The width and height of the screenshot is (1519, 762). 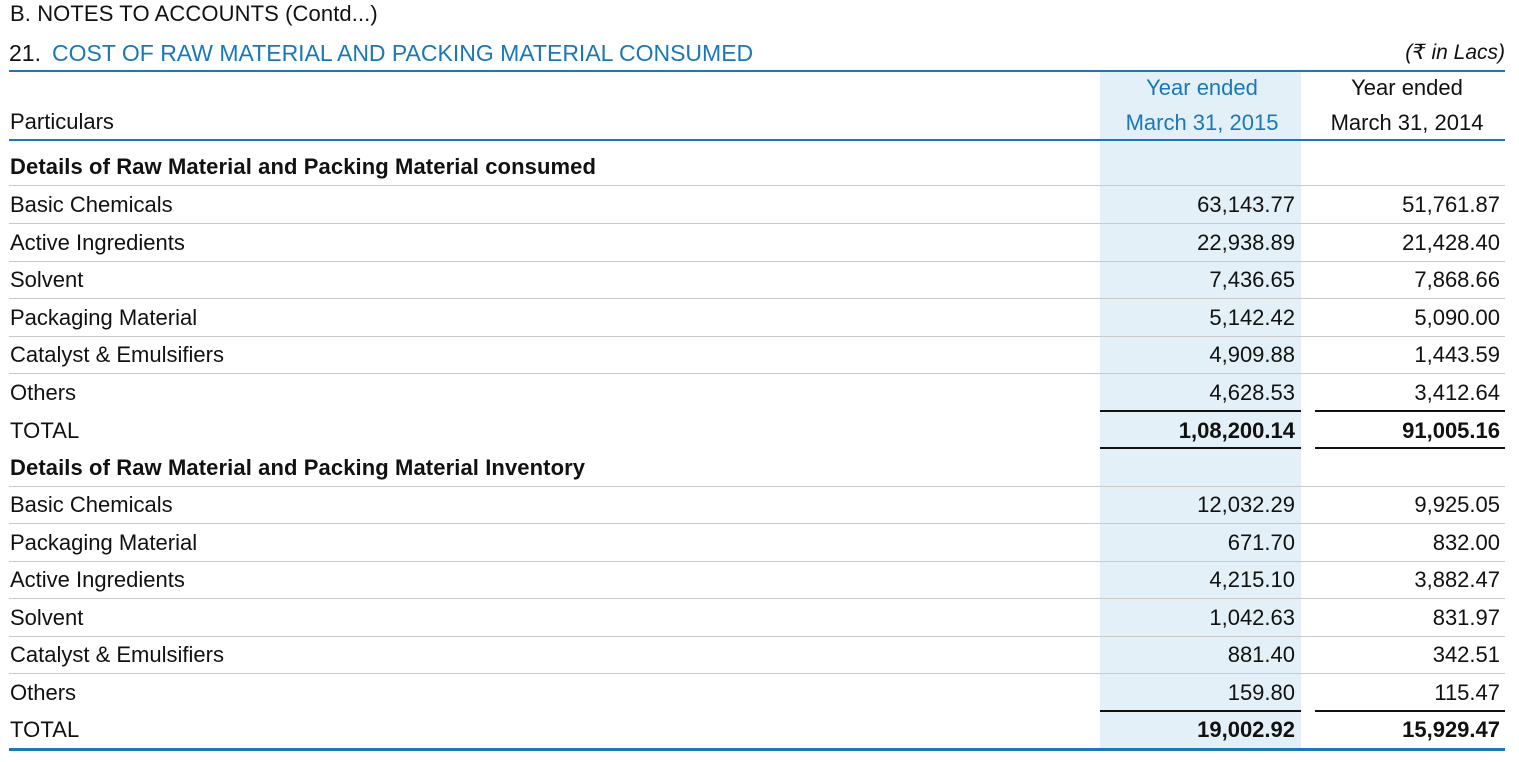 I want to click on current-year-value: 7,436.65, so click(x=1252, y=279).